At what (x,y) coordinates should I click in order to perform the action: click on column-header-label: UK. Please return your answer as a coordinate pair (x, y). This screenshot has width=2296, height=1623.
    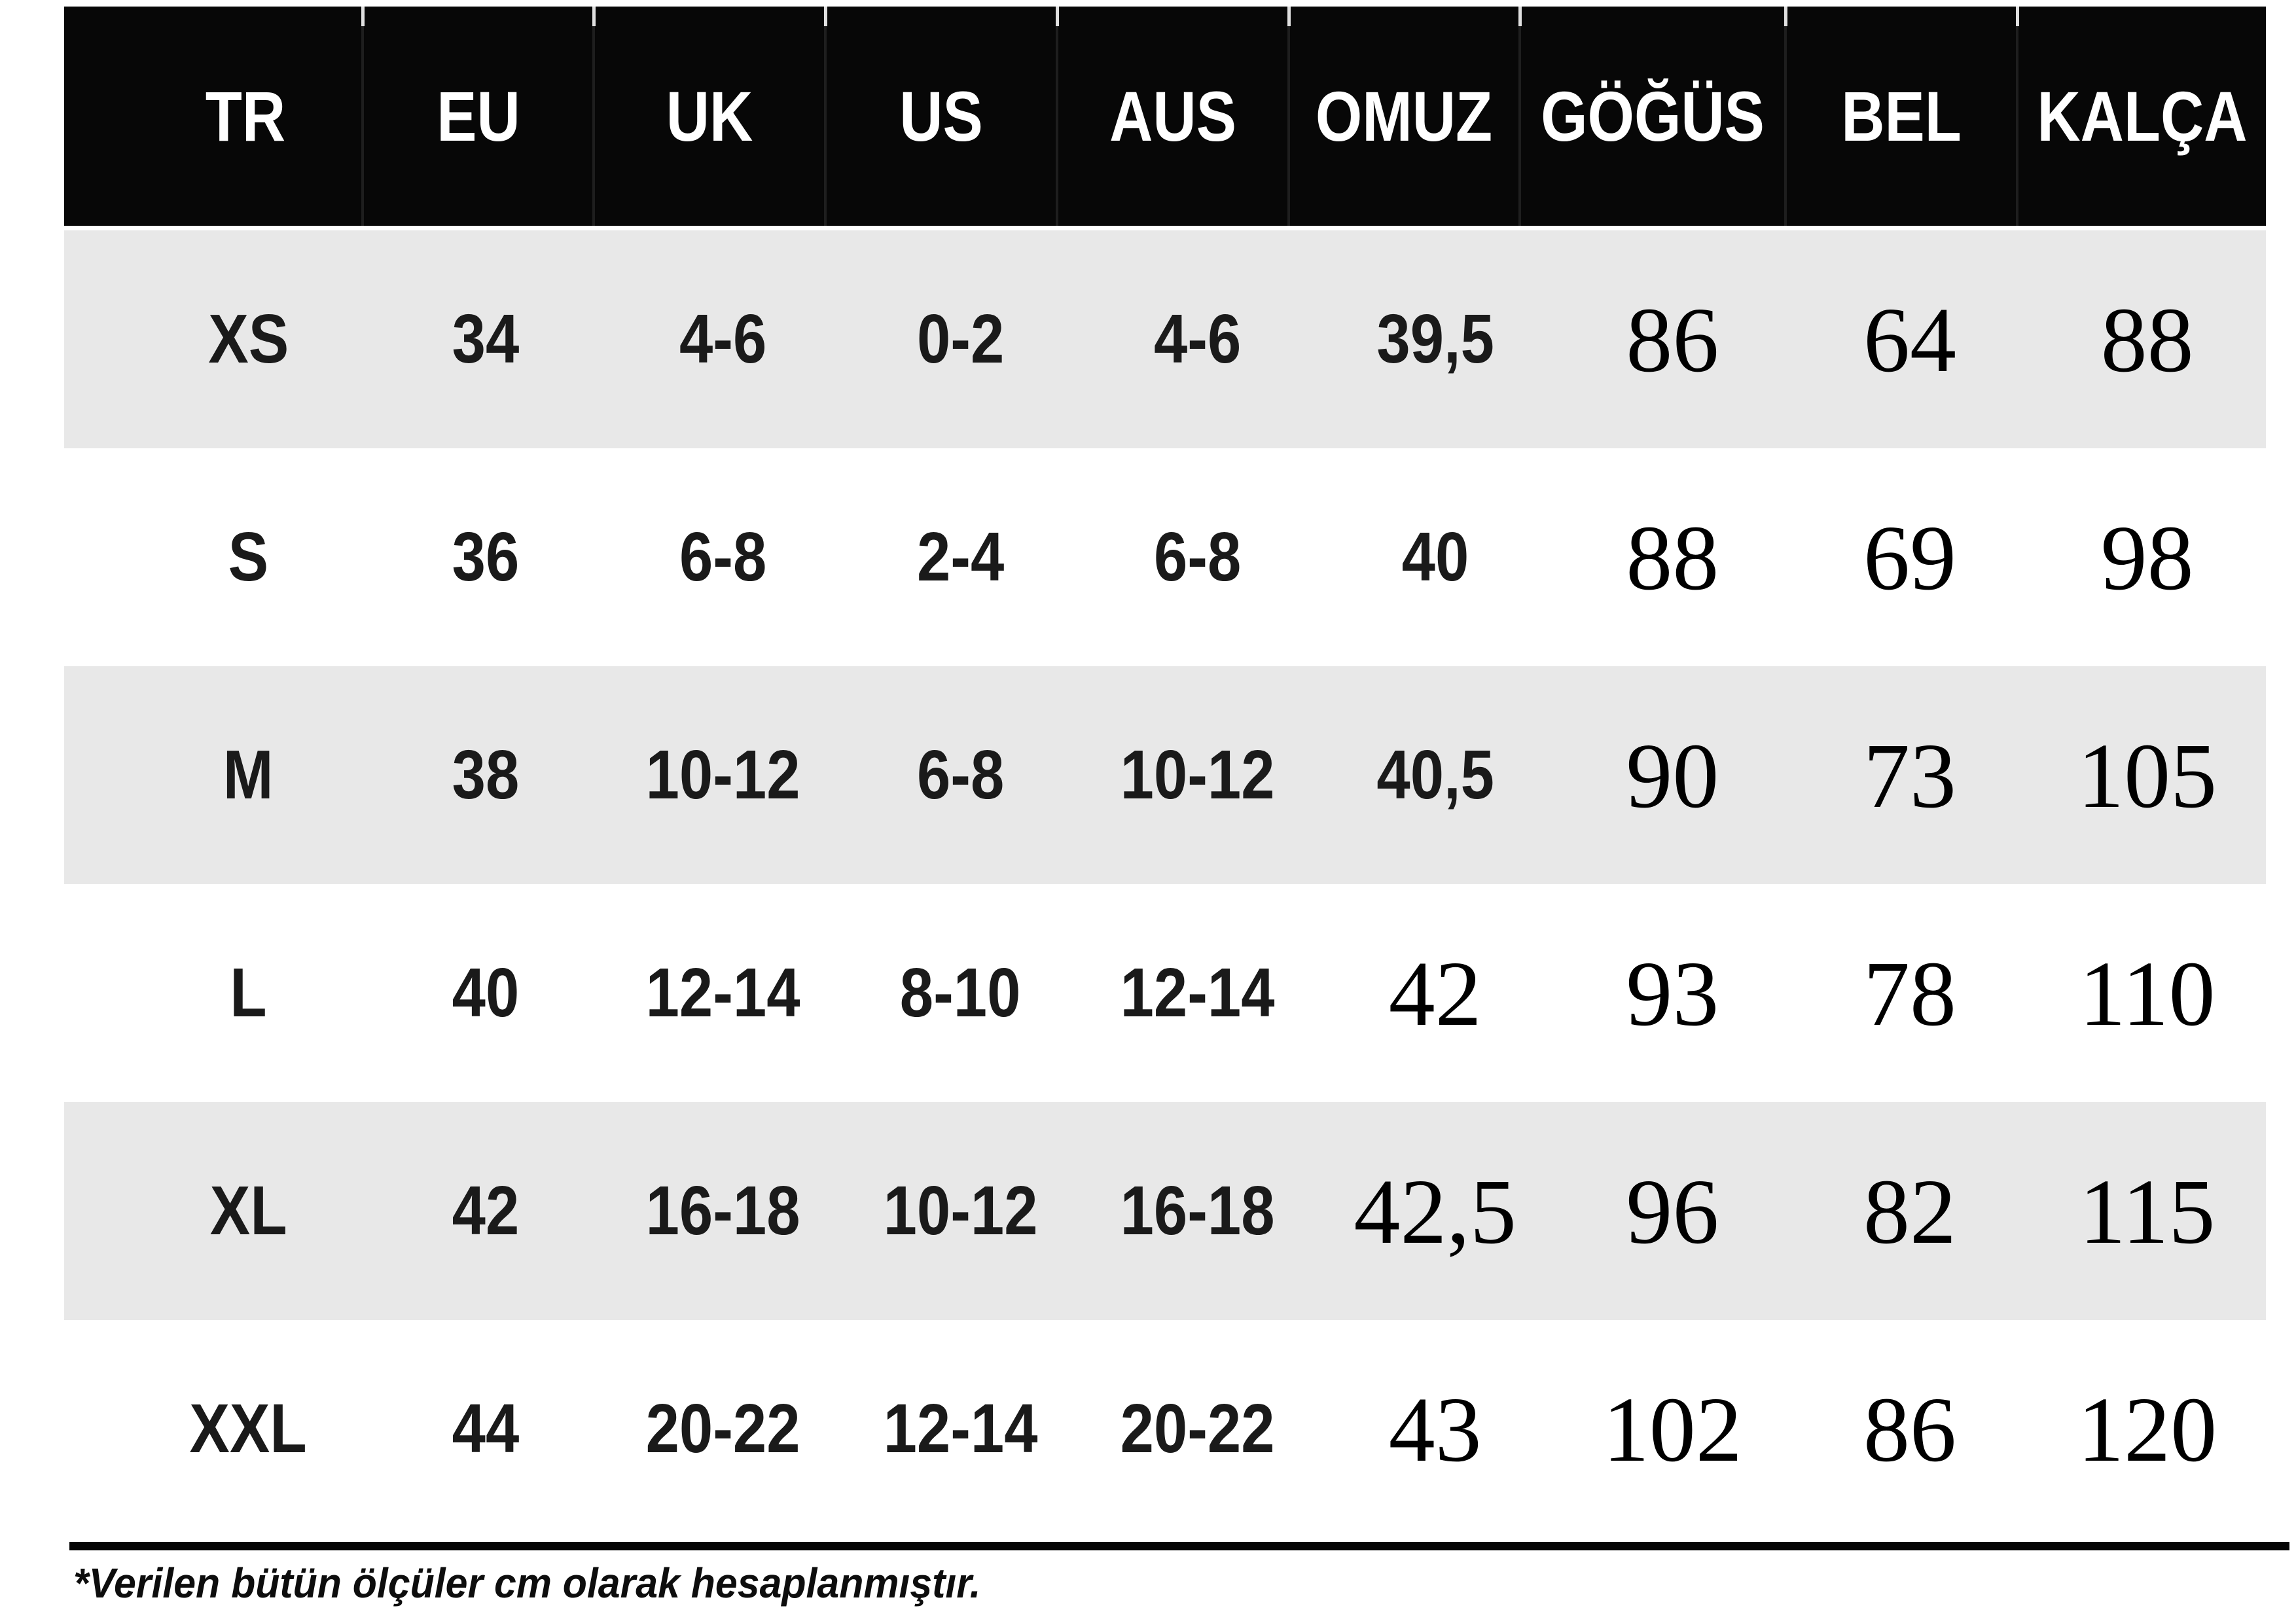
    Looking at the image, I should click on (709, 116).